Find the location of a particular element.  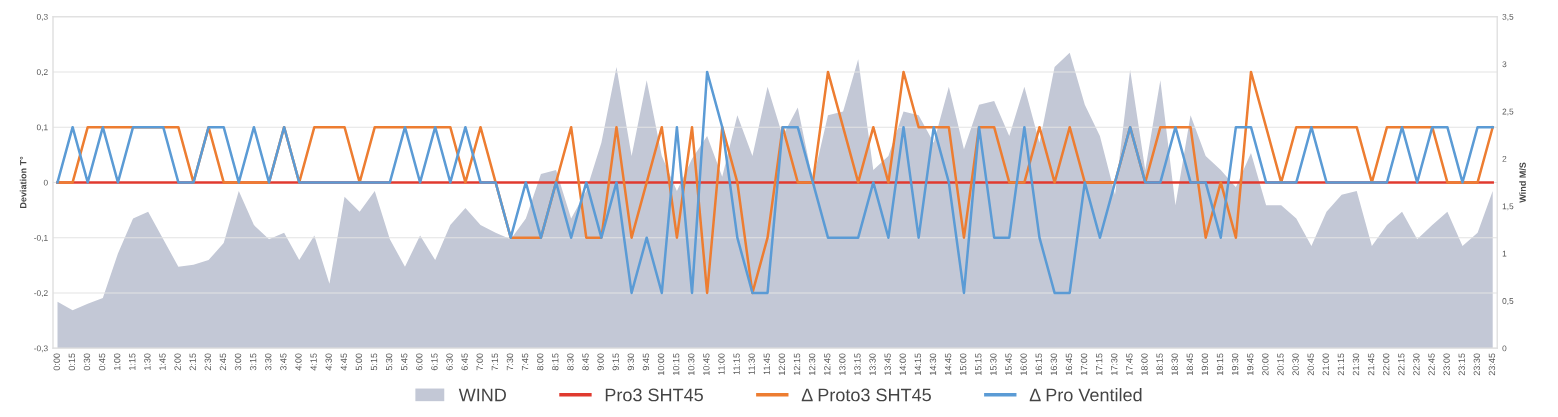

x-tick-label: 1:15 is located at coordinates (132, 361).